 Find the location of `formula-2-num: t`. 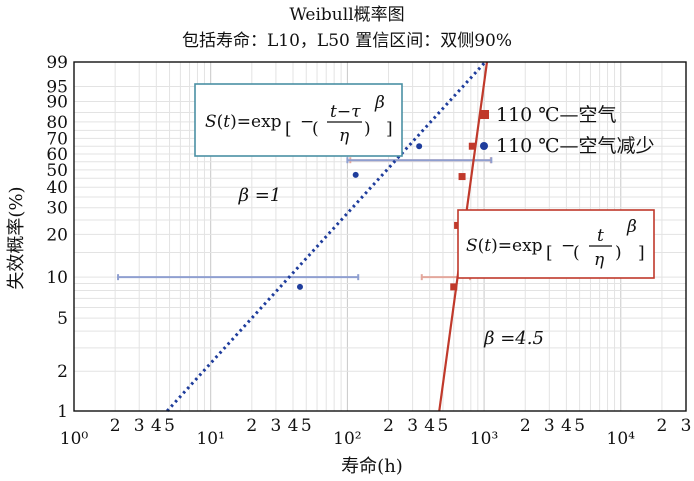

formula-2-num: t is located at coordinates (600, 236).